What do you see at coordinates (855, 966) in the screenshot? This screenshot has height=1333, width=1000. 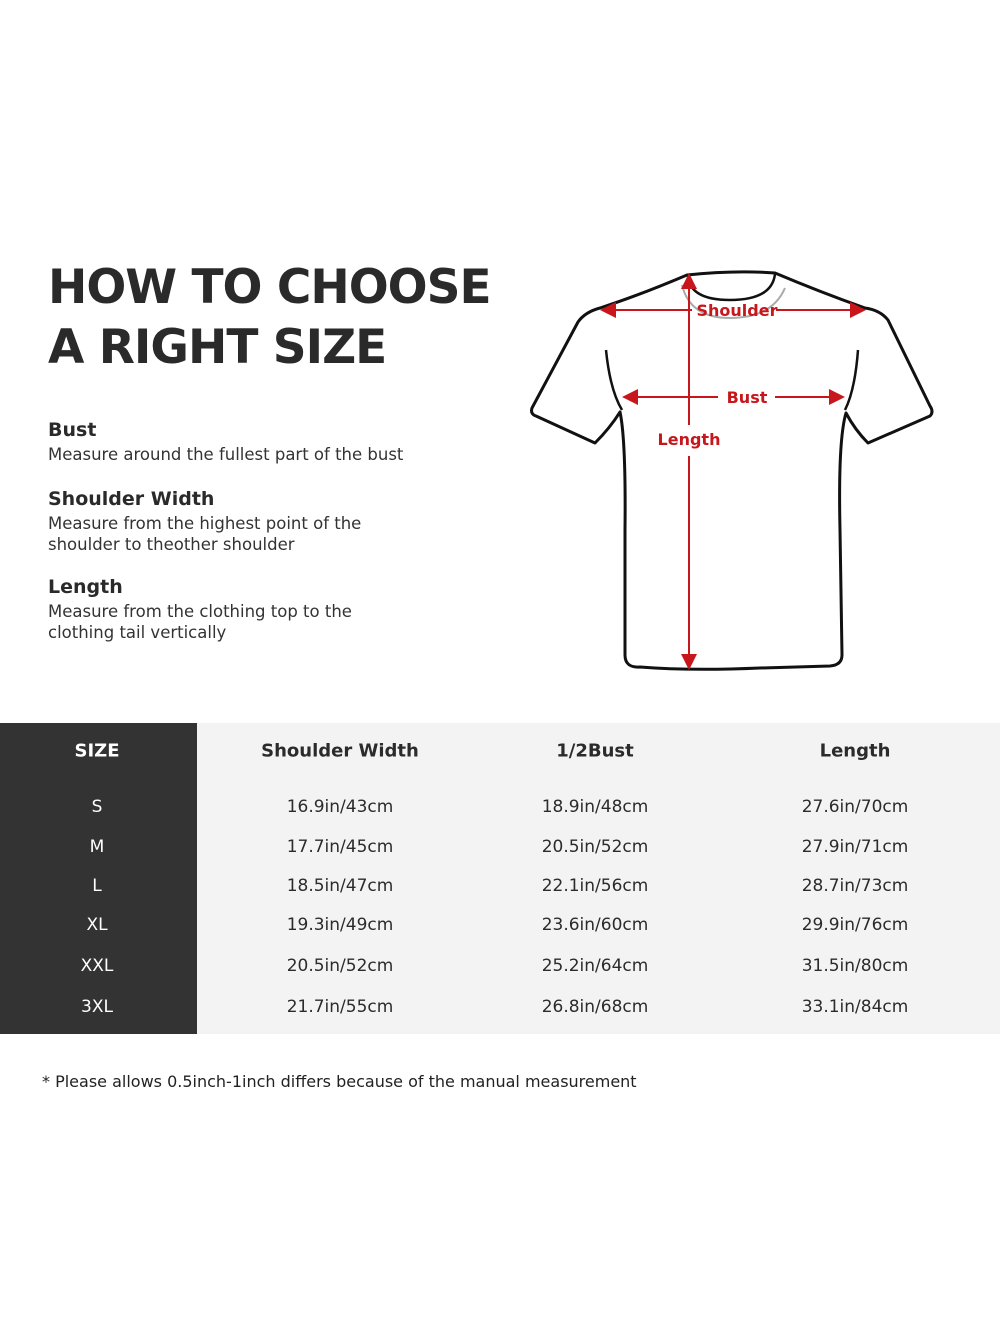 I see `table-cell: 31.5in/80cm` at bounding box center [855, 966].